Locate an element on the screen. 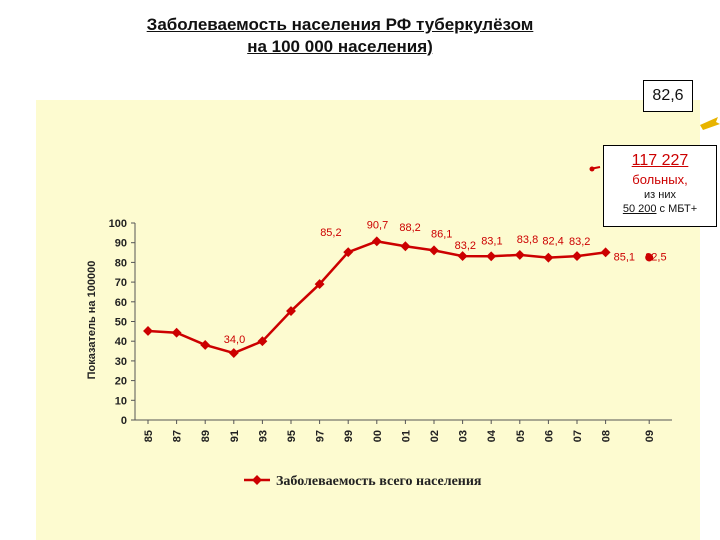 The height and width of the screenshot is (540, 720). x-tick-label: 93 is located at coordinates (263, 436).